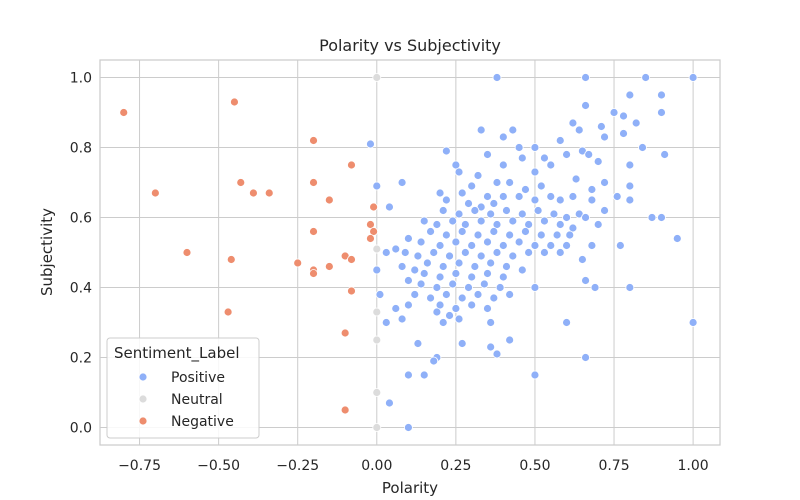  I want to click on legend-label-negative: Negative, so click(202, 422).